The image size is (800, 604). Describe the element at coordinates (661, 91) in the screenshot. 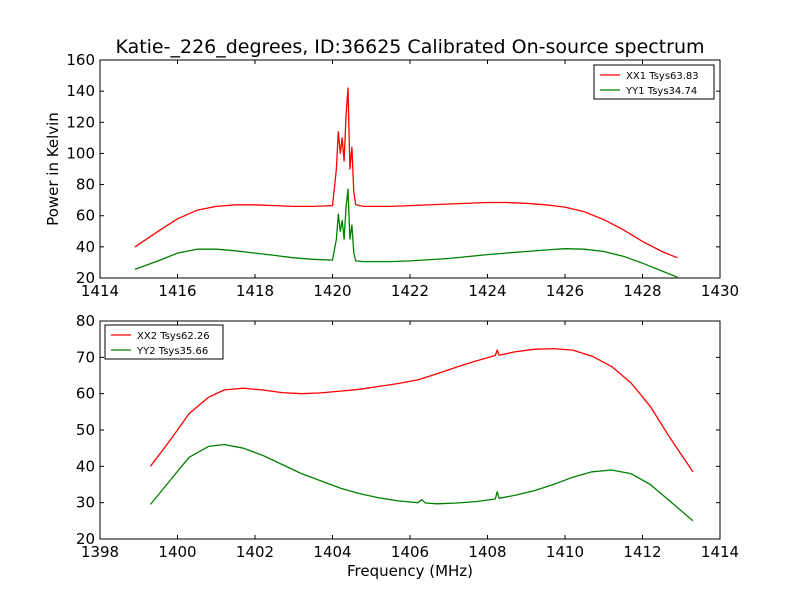

I see `legend-label-2: YY1 Tsys34.74` at that location.